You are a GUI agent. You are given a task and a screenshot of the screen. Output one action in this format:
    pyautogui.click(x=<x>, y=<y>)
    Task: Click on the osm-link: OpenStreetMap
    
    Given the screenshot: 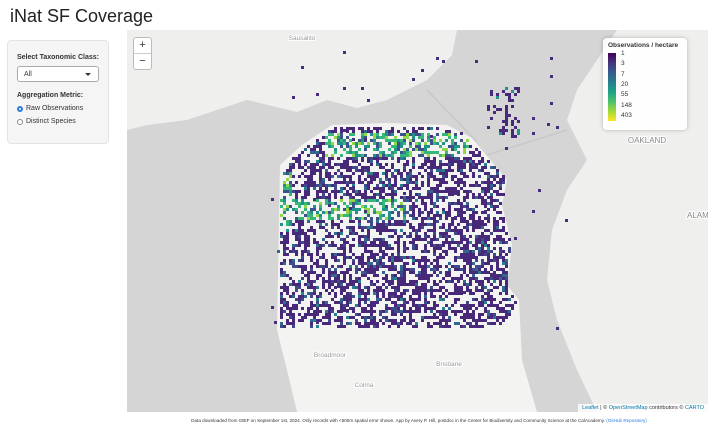 What is the action you would take?
    pyautogui.click(x=628, y=408)
    